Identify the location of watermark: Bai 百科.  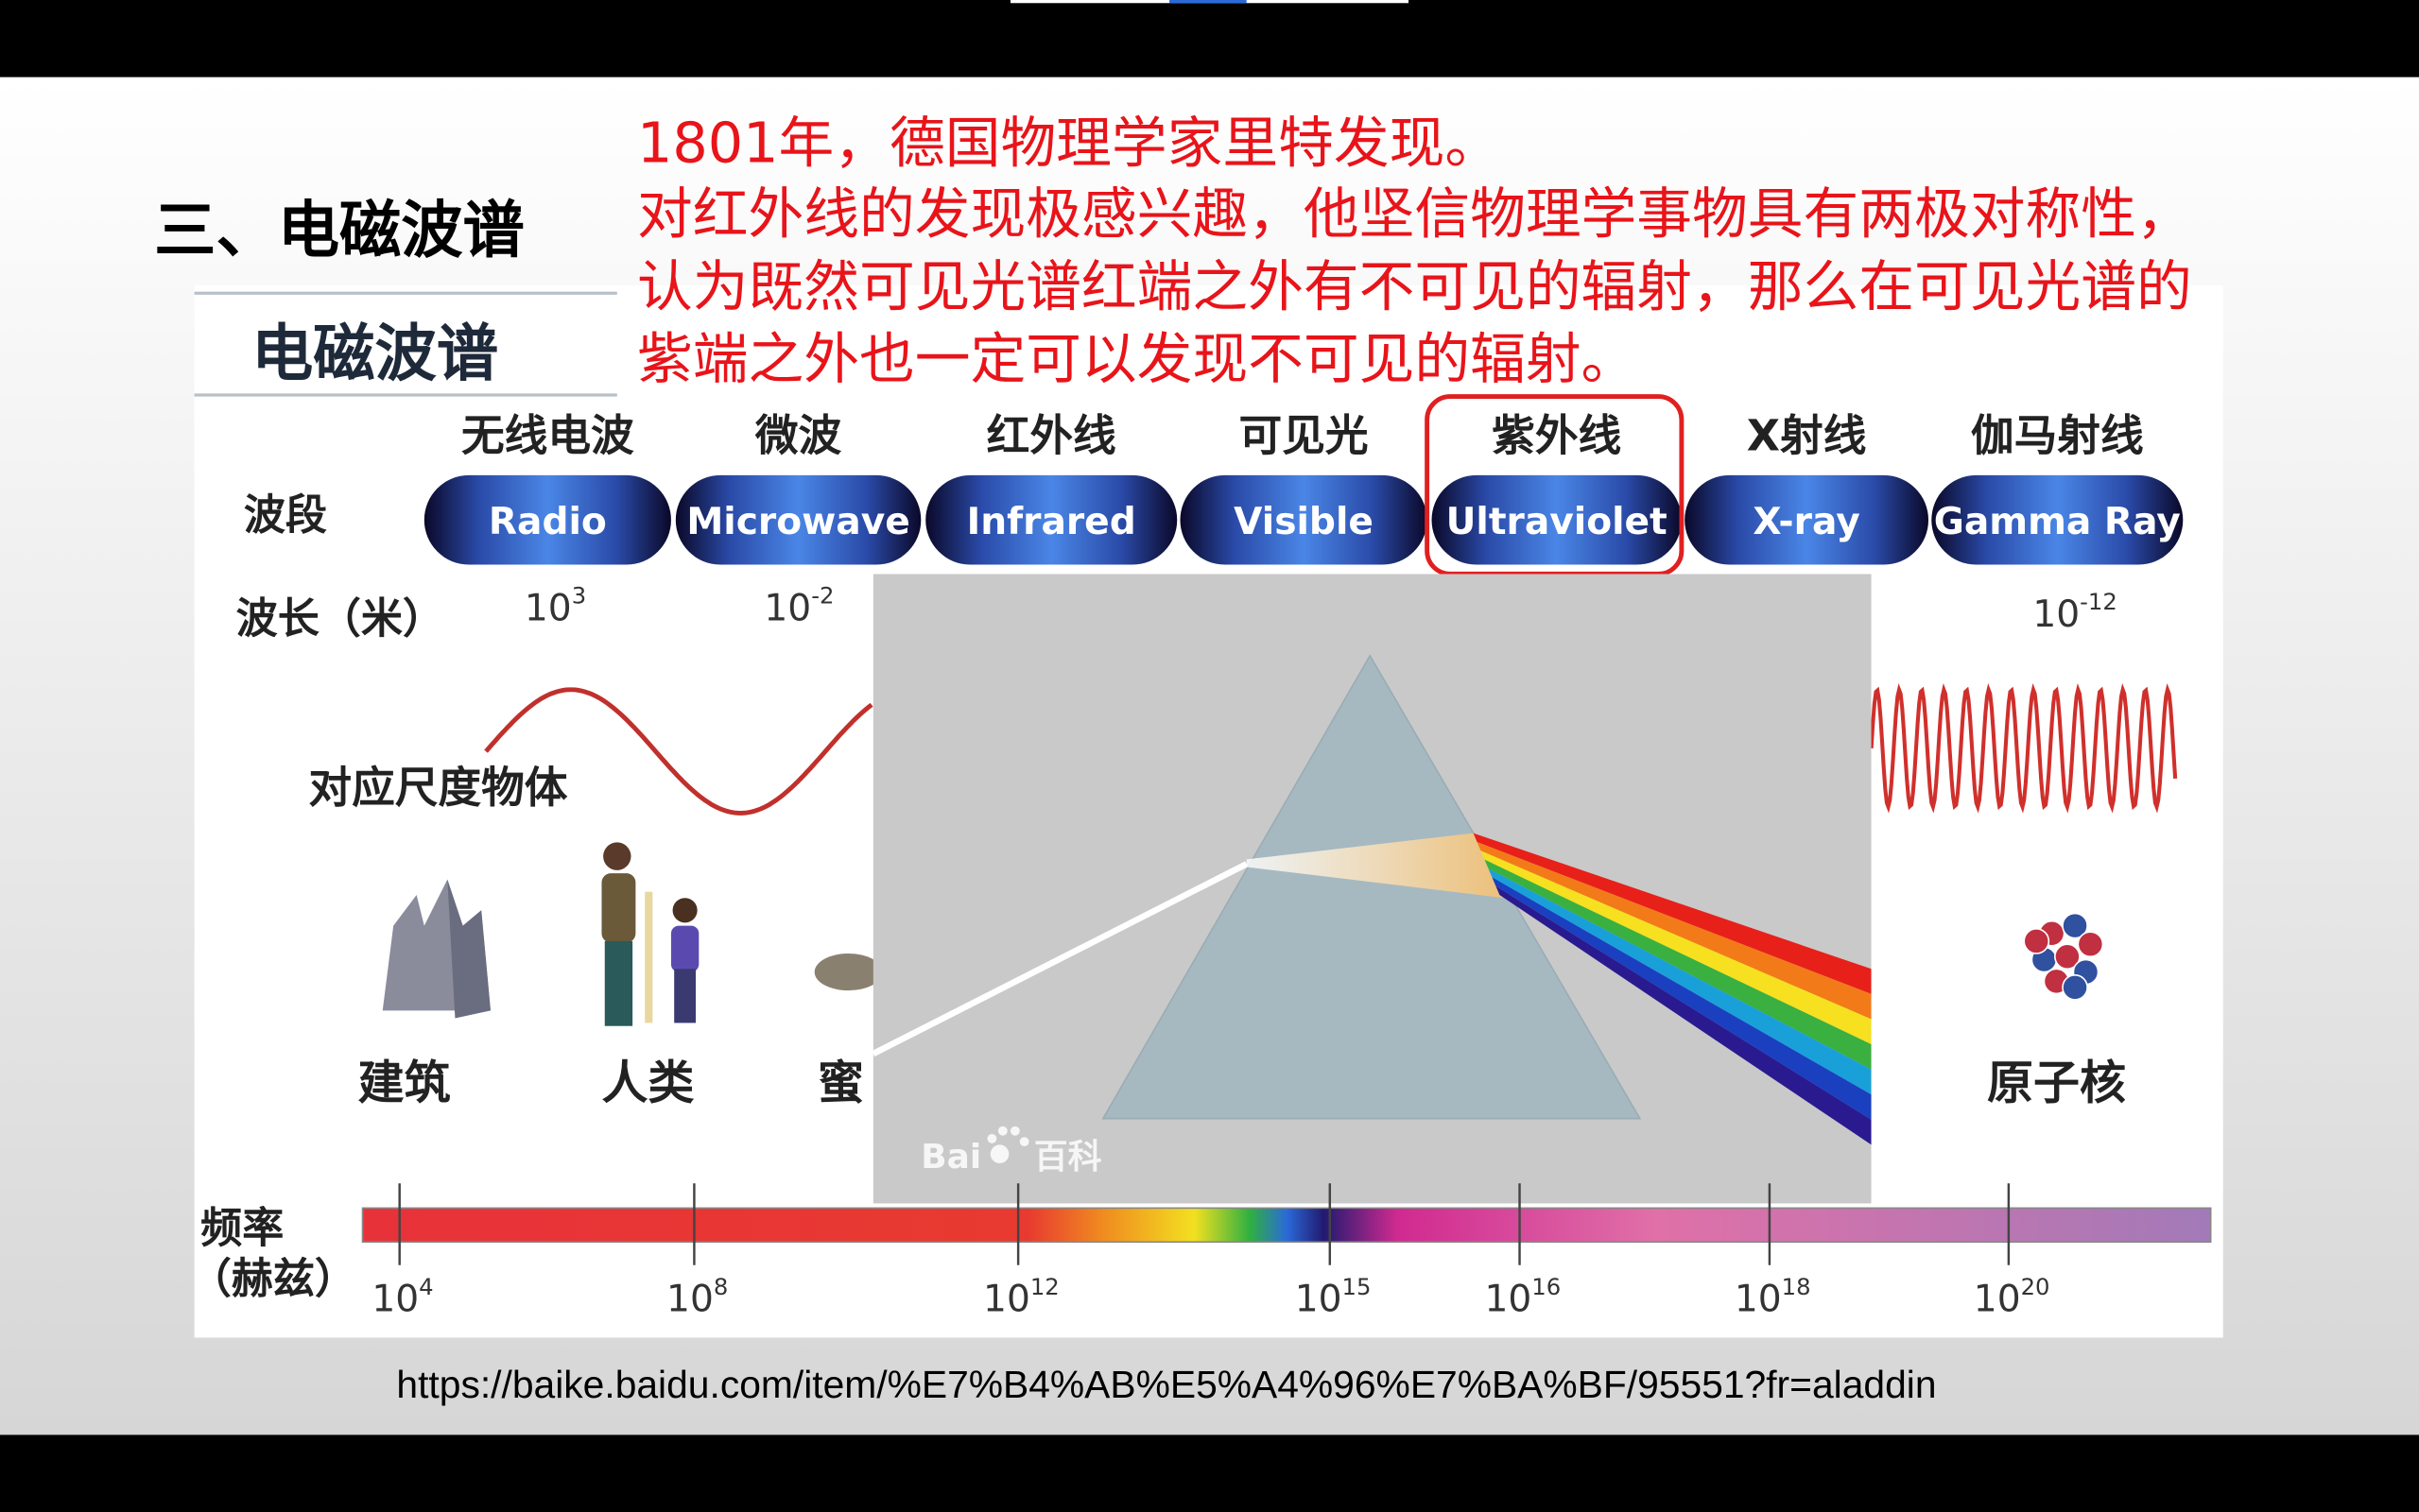
(1011, 1157).